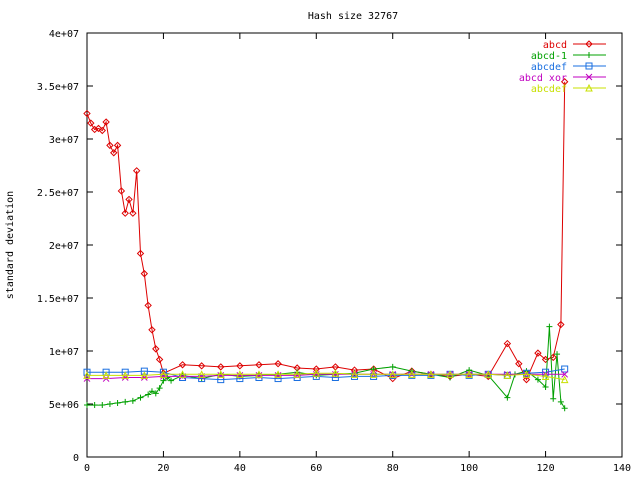 The height and width of the screenshot is (480, 640). What do you see at coordinates (87, 468) in the screenshot?
I see `x-tick-label: 0` at bounding box center [87, 468].